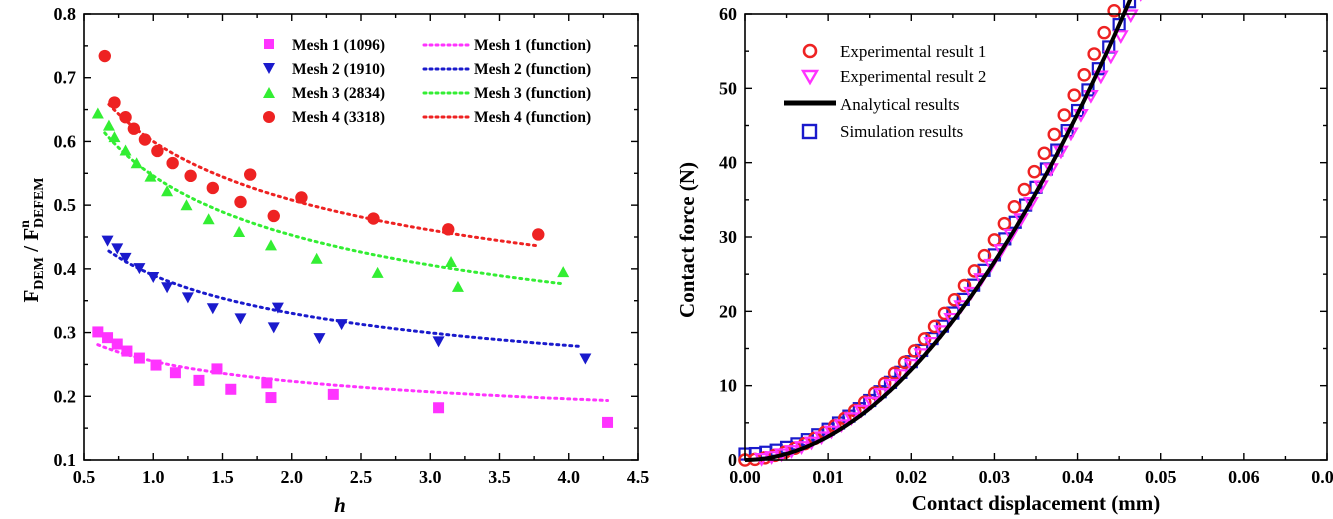 The image size is (1333, 519). I want to click on left-y-tick-label: 0.3, so click(65, 333).